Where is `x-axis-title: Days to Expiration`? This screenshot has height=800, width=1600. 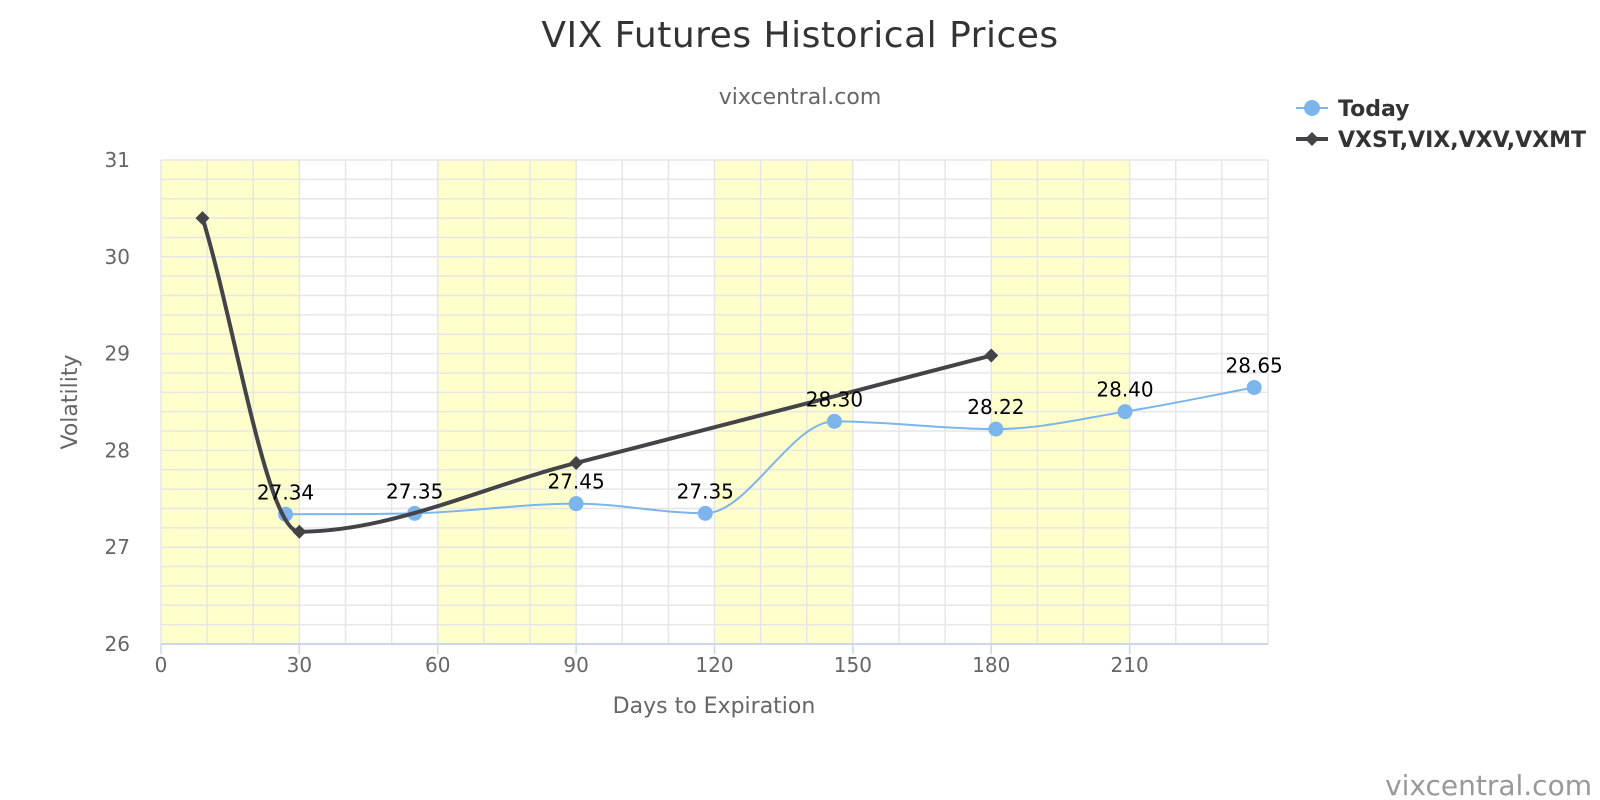 x-axis-title: Days to Expiration is located at coordinates (714, 706).